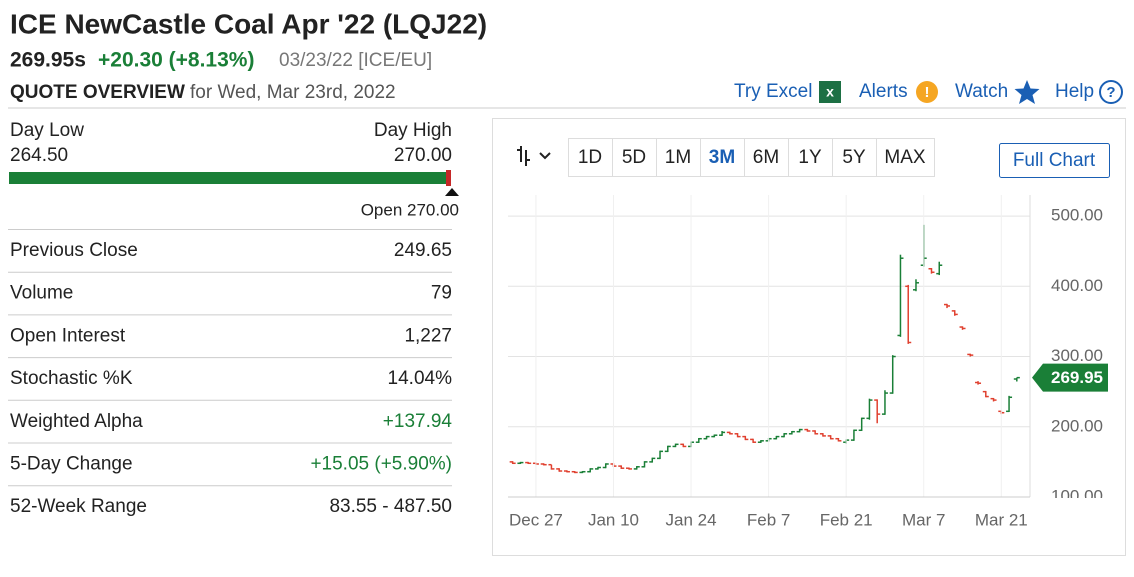 This screenshot has width=1134, height=577. I want to click on link: Alerts, so click(883, 91).